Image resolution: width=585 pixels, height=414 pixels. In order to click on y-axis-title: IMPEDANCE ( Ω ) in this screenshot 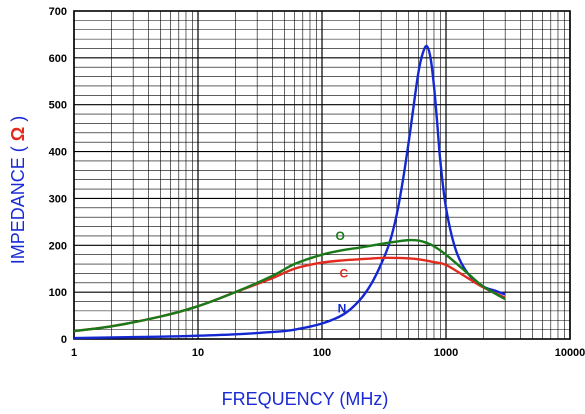, I will do `click(18, 190)`.